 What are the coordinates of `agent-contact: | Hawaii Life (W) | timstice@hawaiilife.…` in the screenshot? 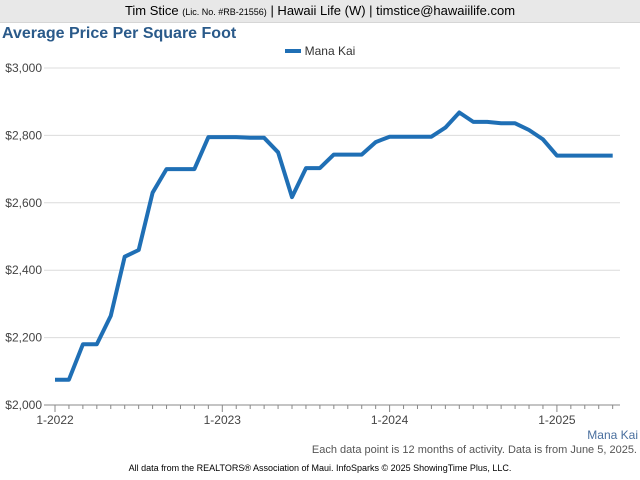 It's located at (393, 10).